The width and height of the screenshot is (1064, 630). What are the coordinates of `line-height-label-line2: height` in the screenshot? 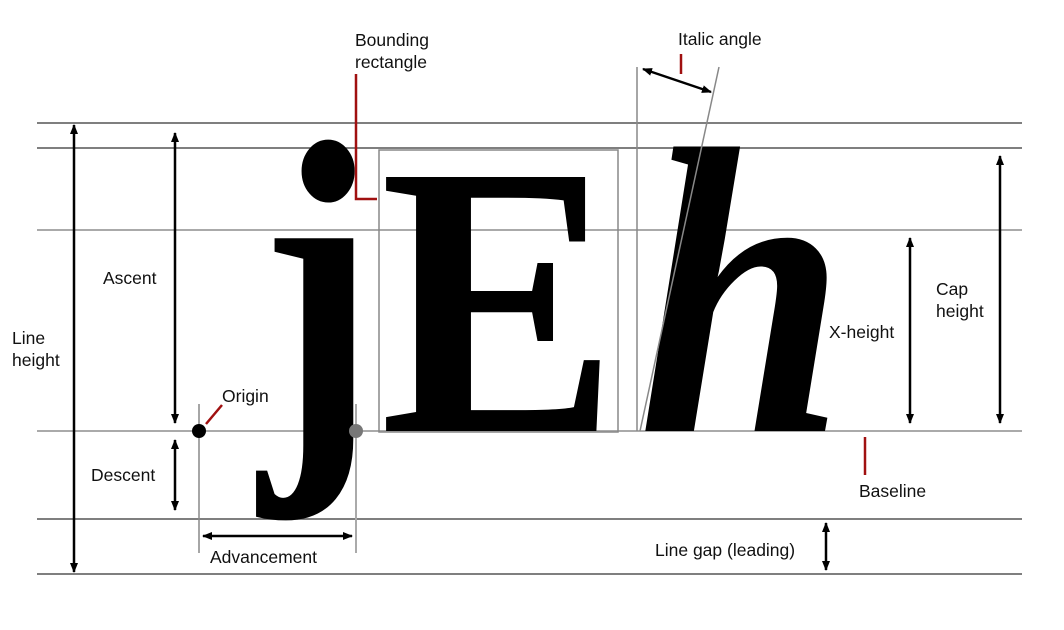 It's located at (36, 360).